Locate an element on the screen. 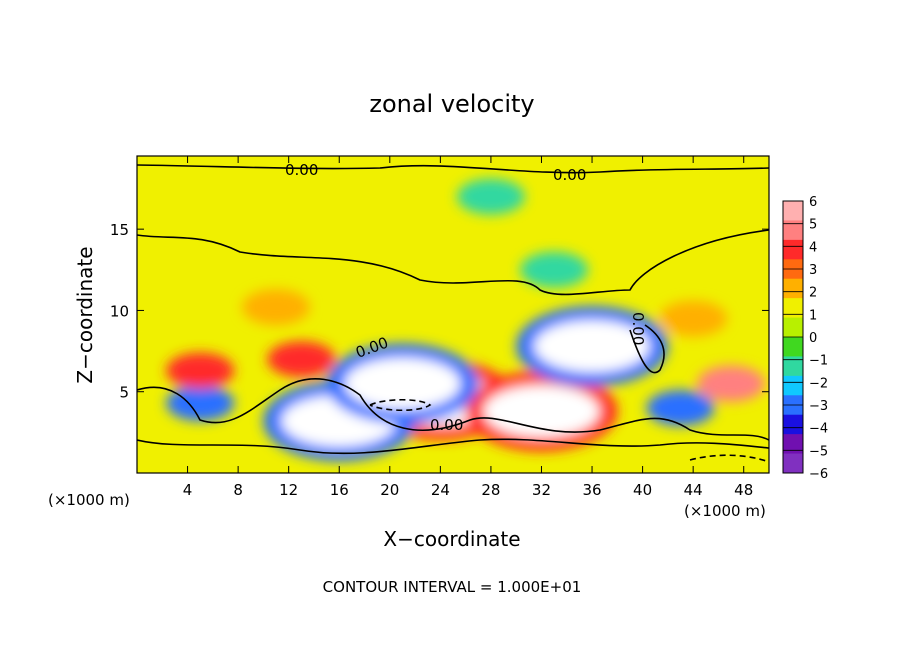 The image size is (904, 654). x-tick-label: 20 is located at coordinates (389, 490).